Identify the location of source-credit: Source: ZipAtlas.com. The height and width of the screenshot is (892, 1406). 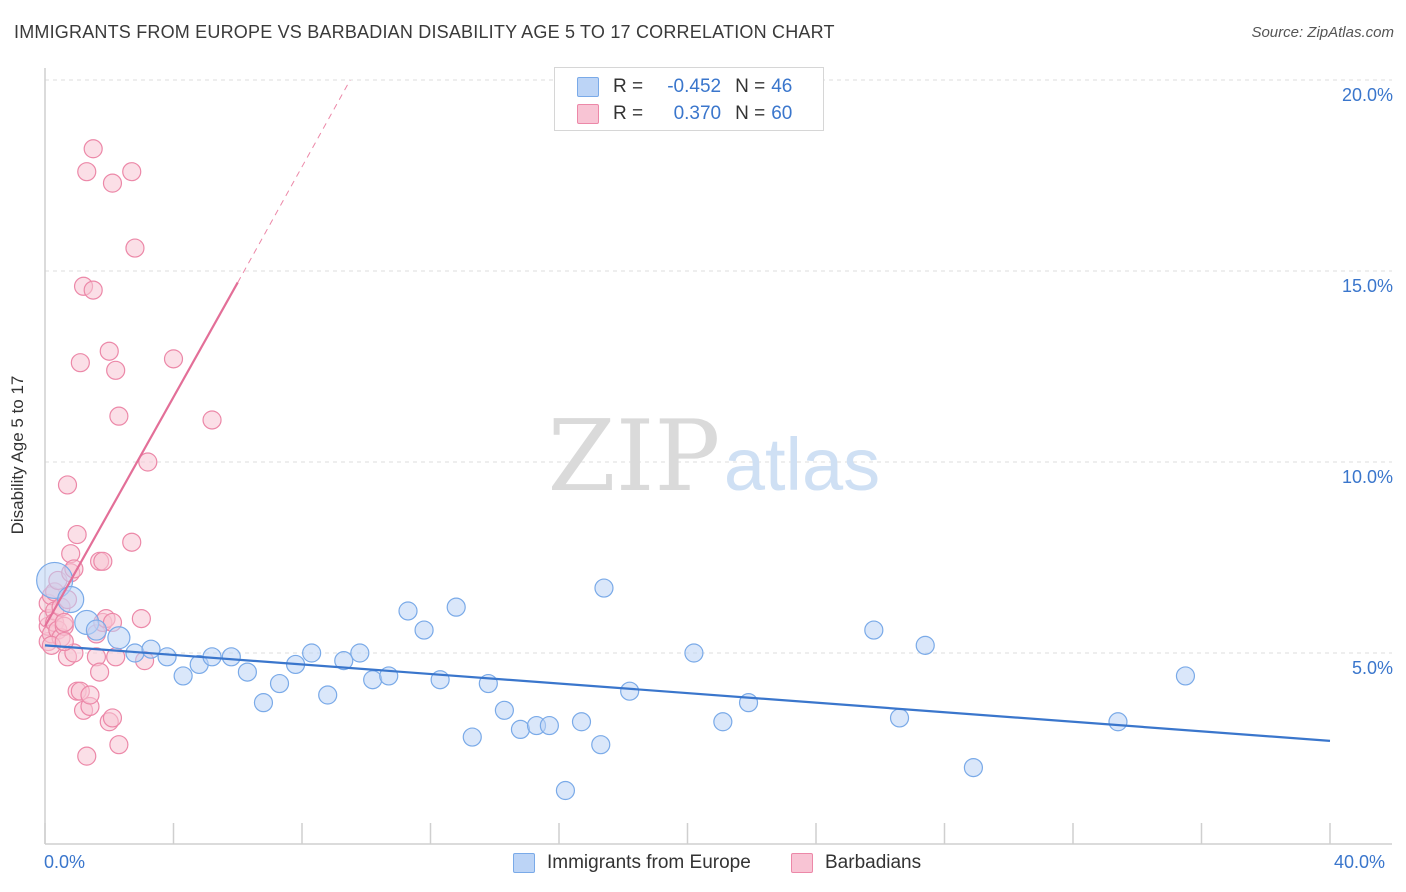
(1322, 32).